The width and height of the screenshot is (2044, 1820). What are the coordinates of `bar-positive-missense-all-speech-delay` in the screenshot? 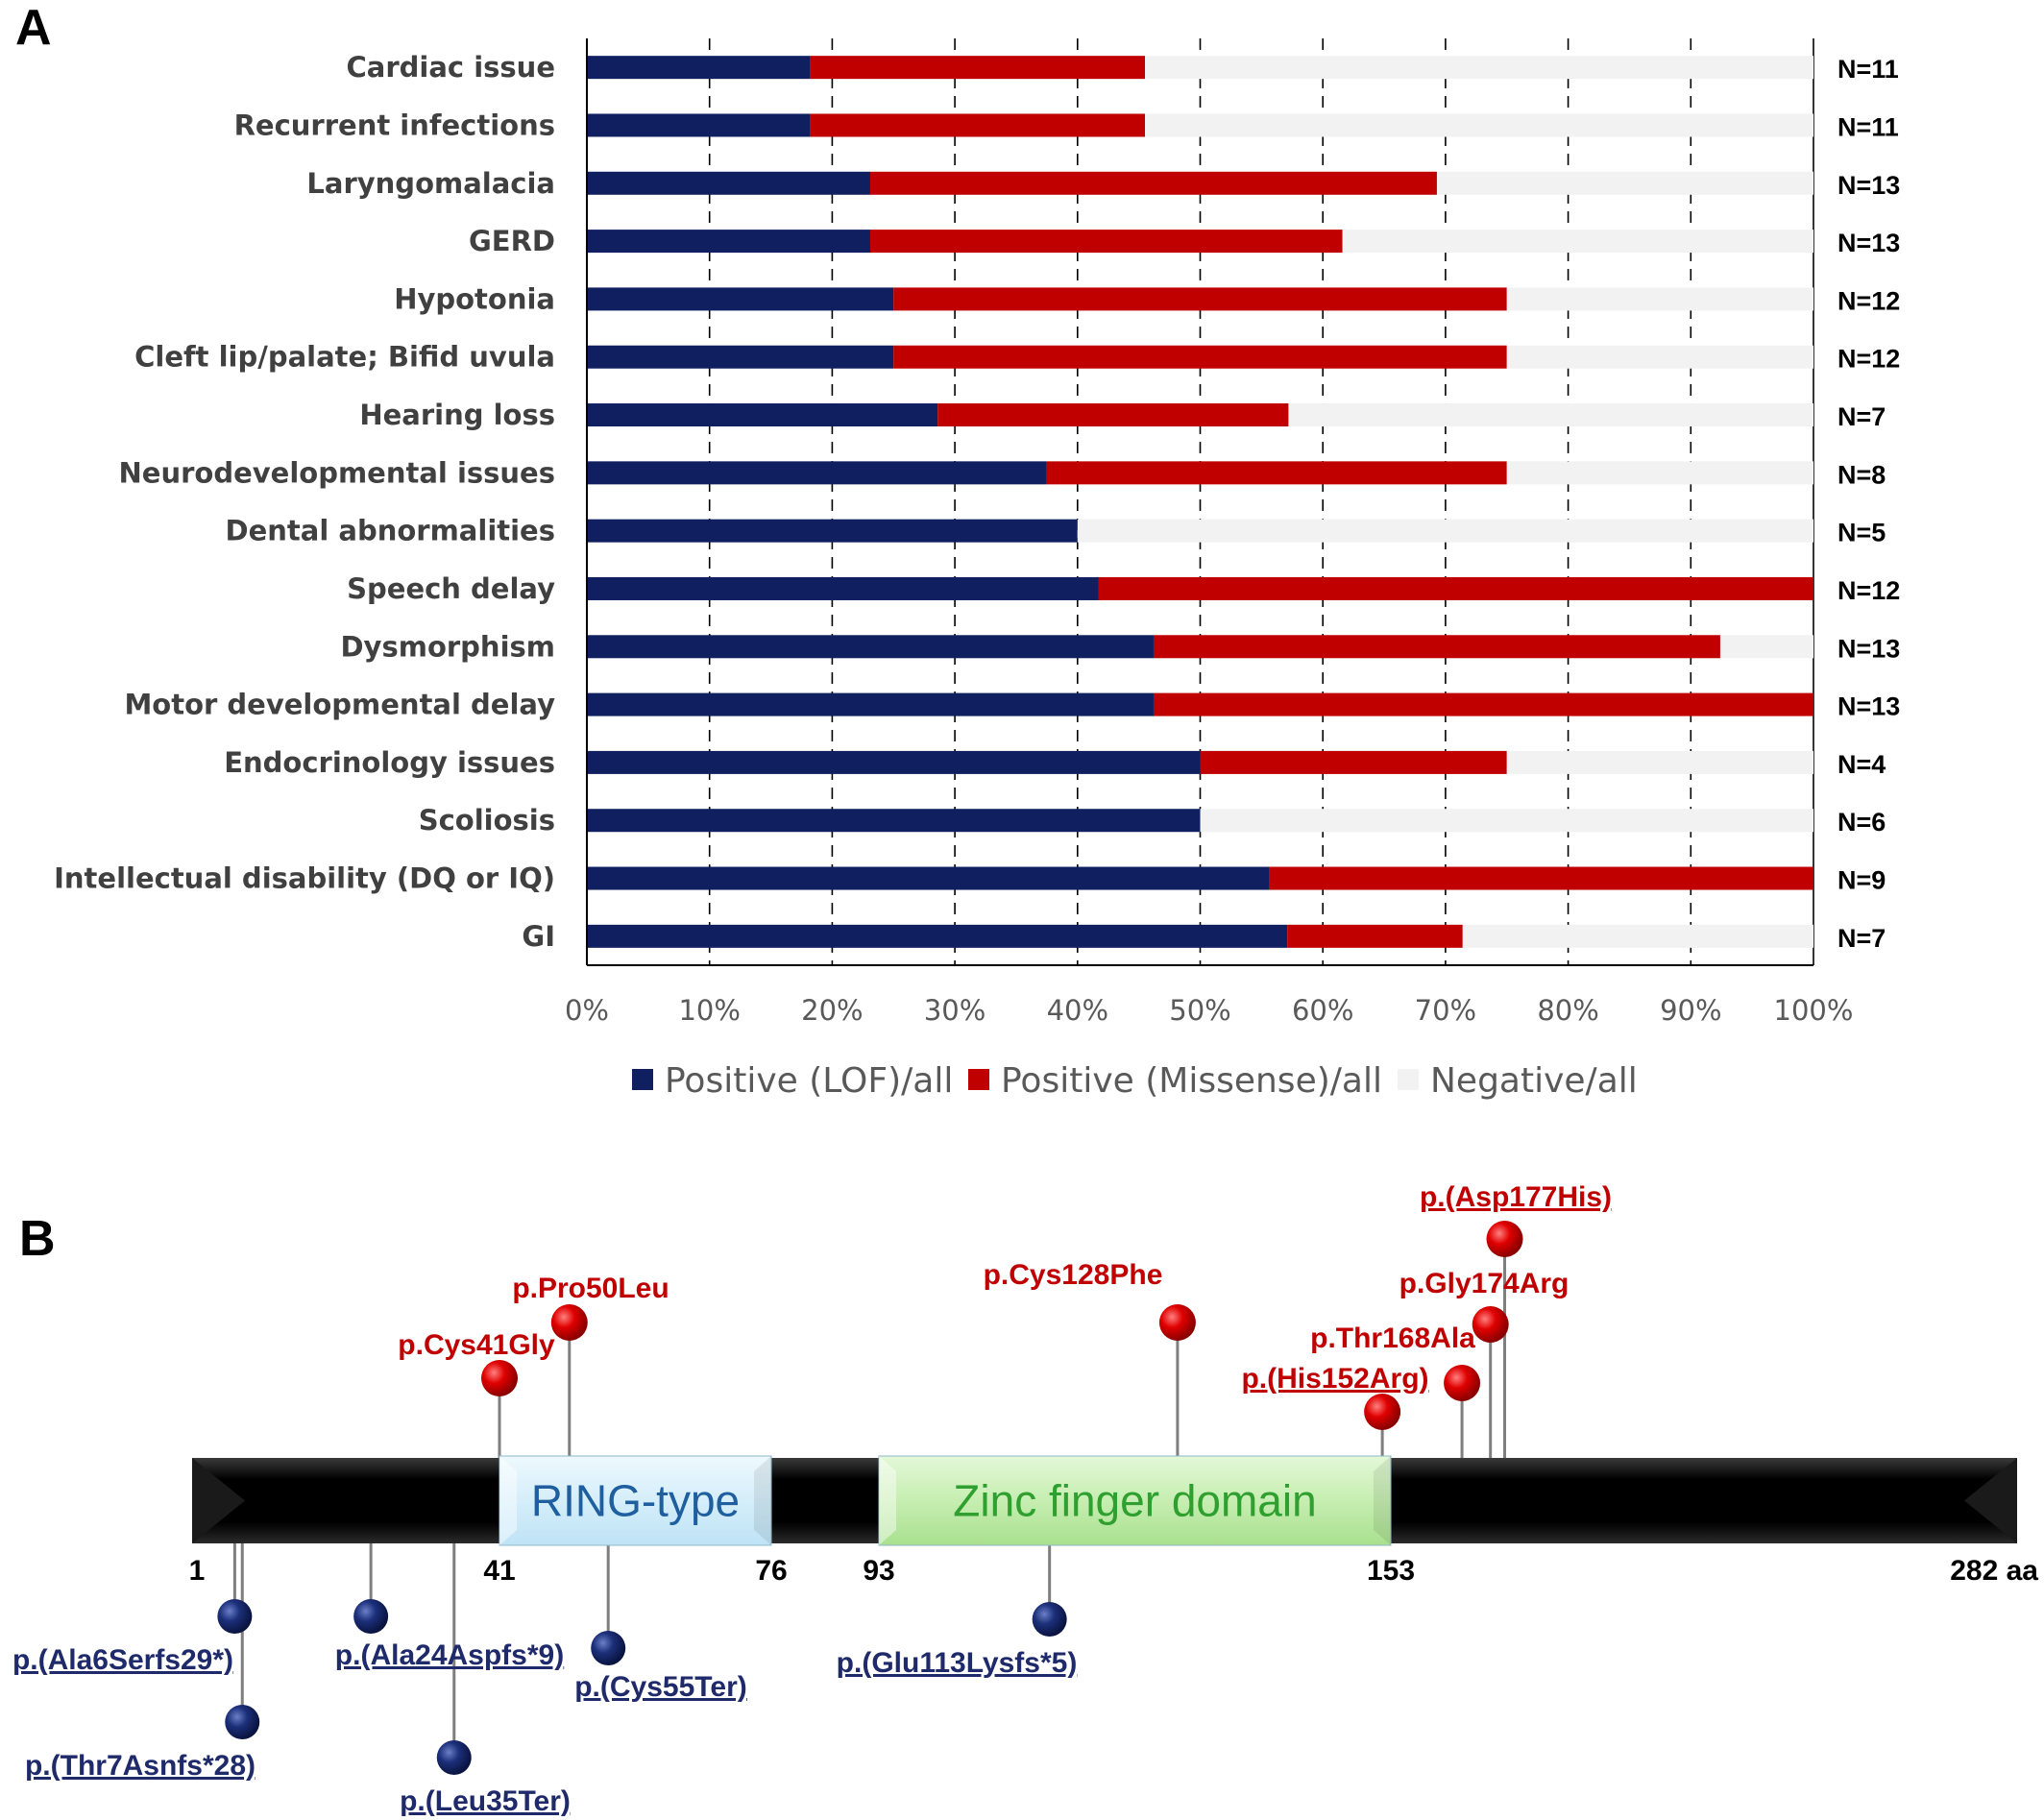 It's located at (1455, 588).